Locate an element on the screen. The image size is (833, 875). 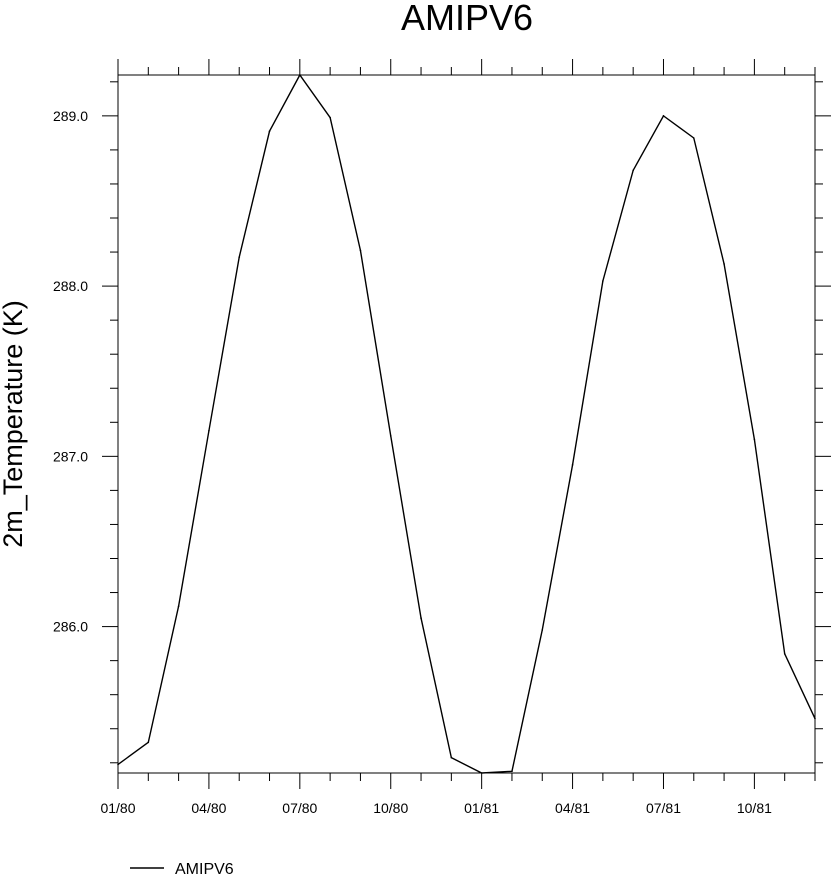
x-tick-label: 04/80 is located at coordinates (208, 808).